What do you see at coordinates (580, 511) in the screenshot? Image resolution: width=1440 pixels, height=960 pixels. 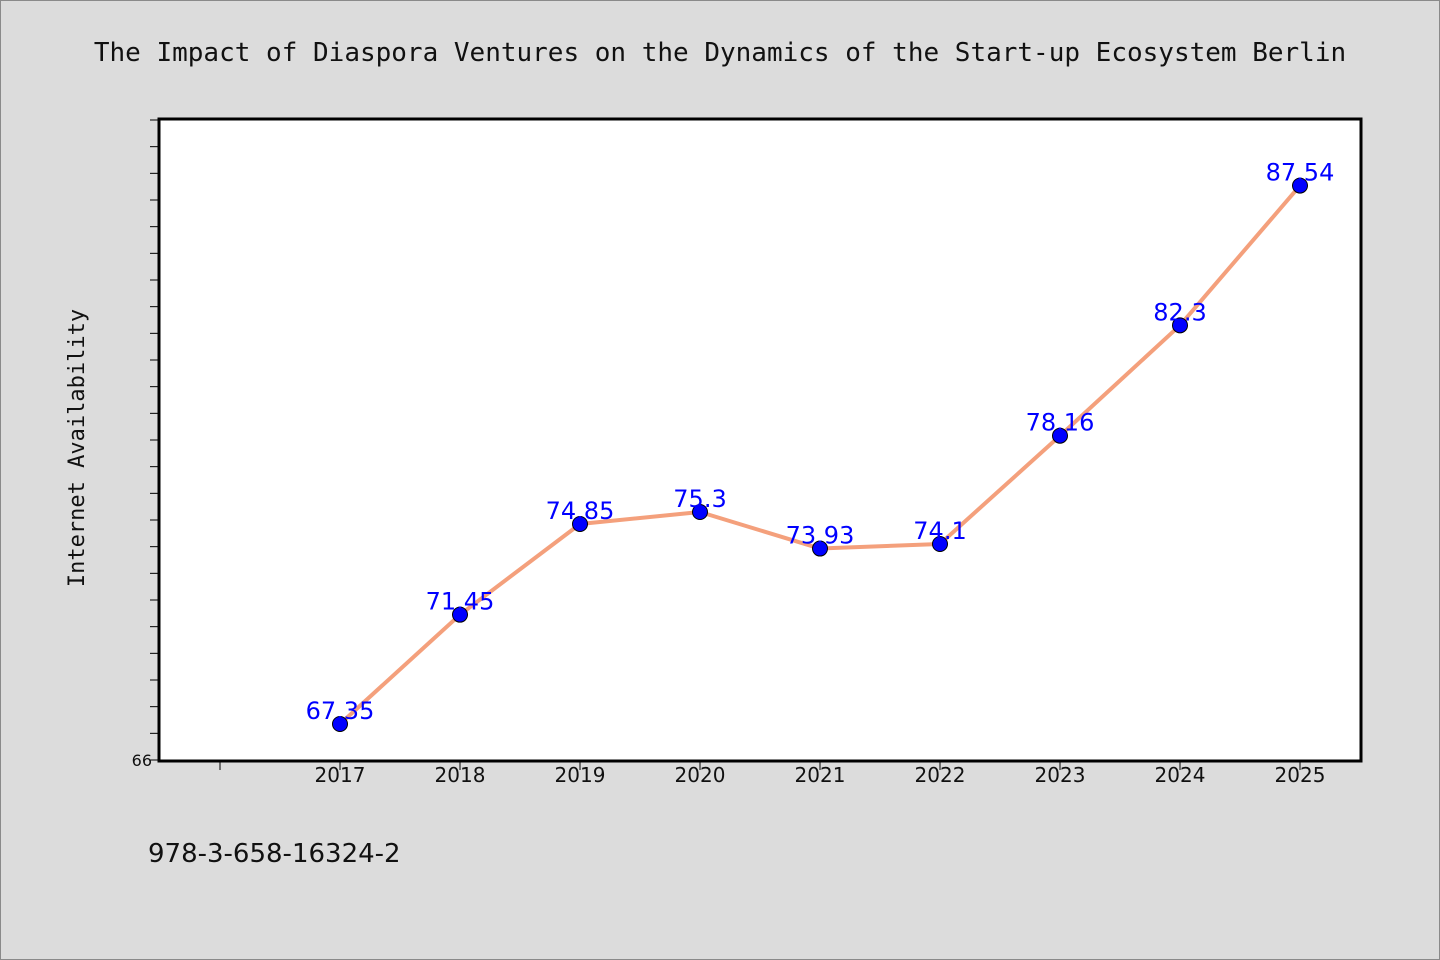 I see `data-label: 74.85` at bounding box center [580, 511].